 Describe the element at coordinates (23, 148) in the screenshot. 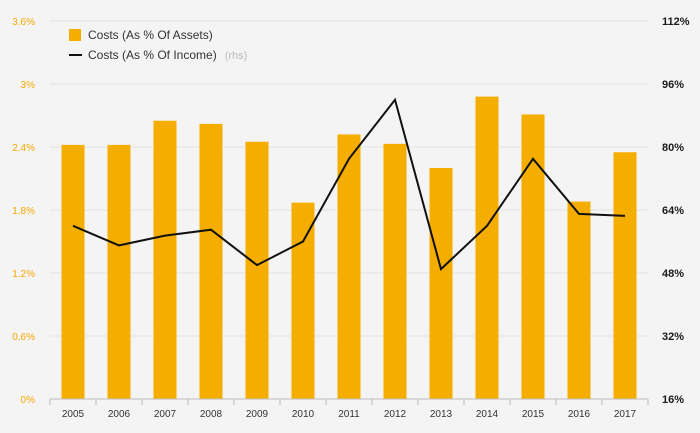

I see `y-left-tick-label: 2.4%` at that location.